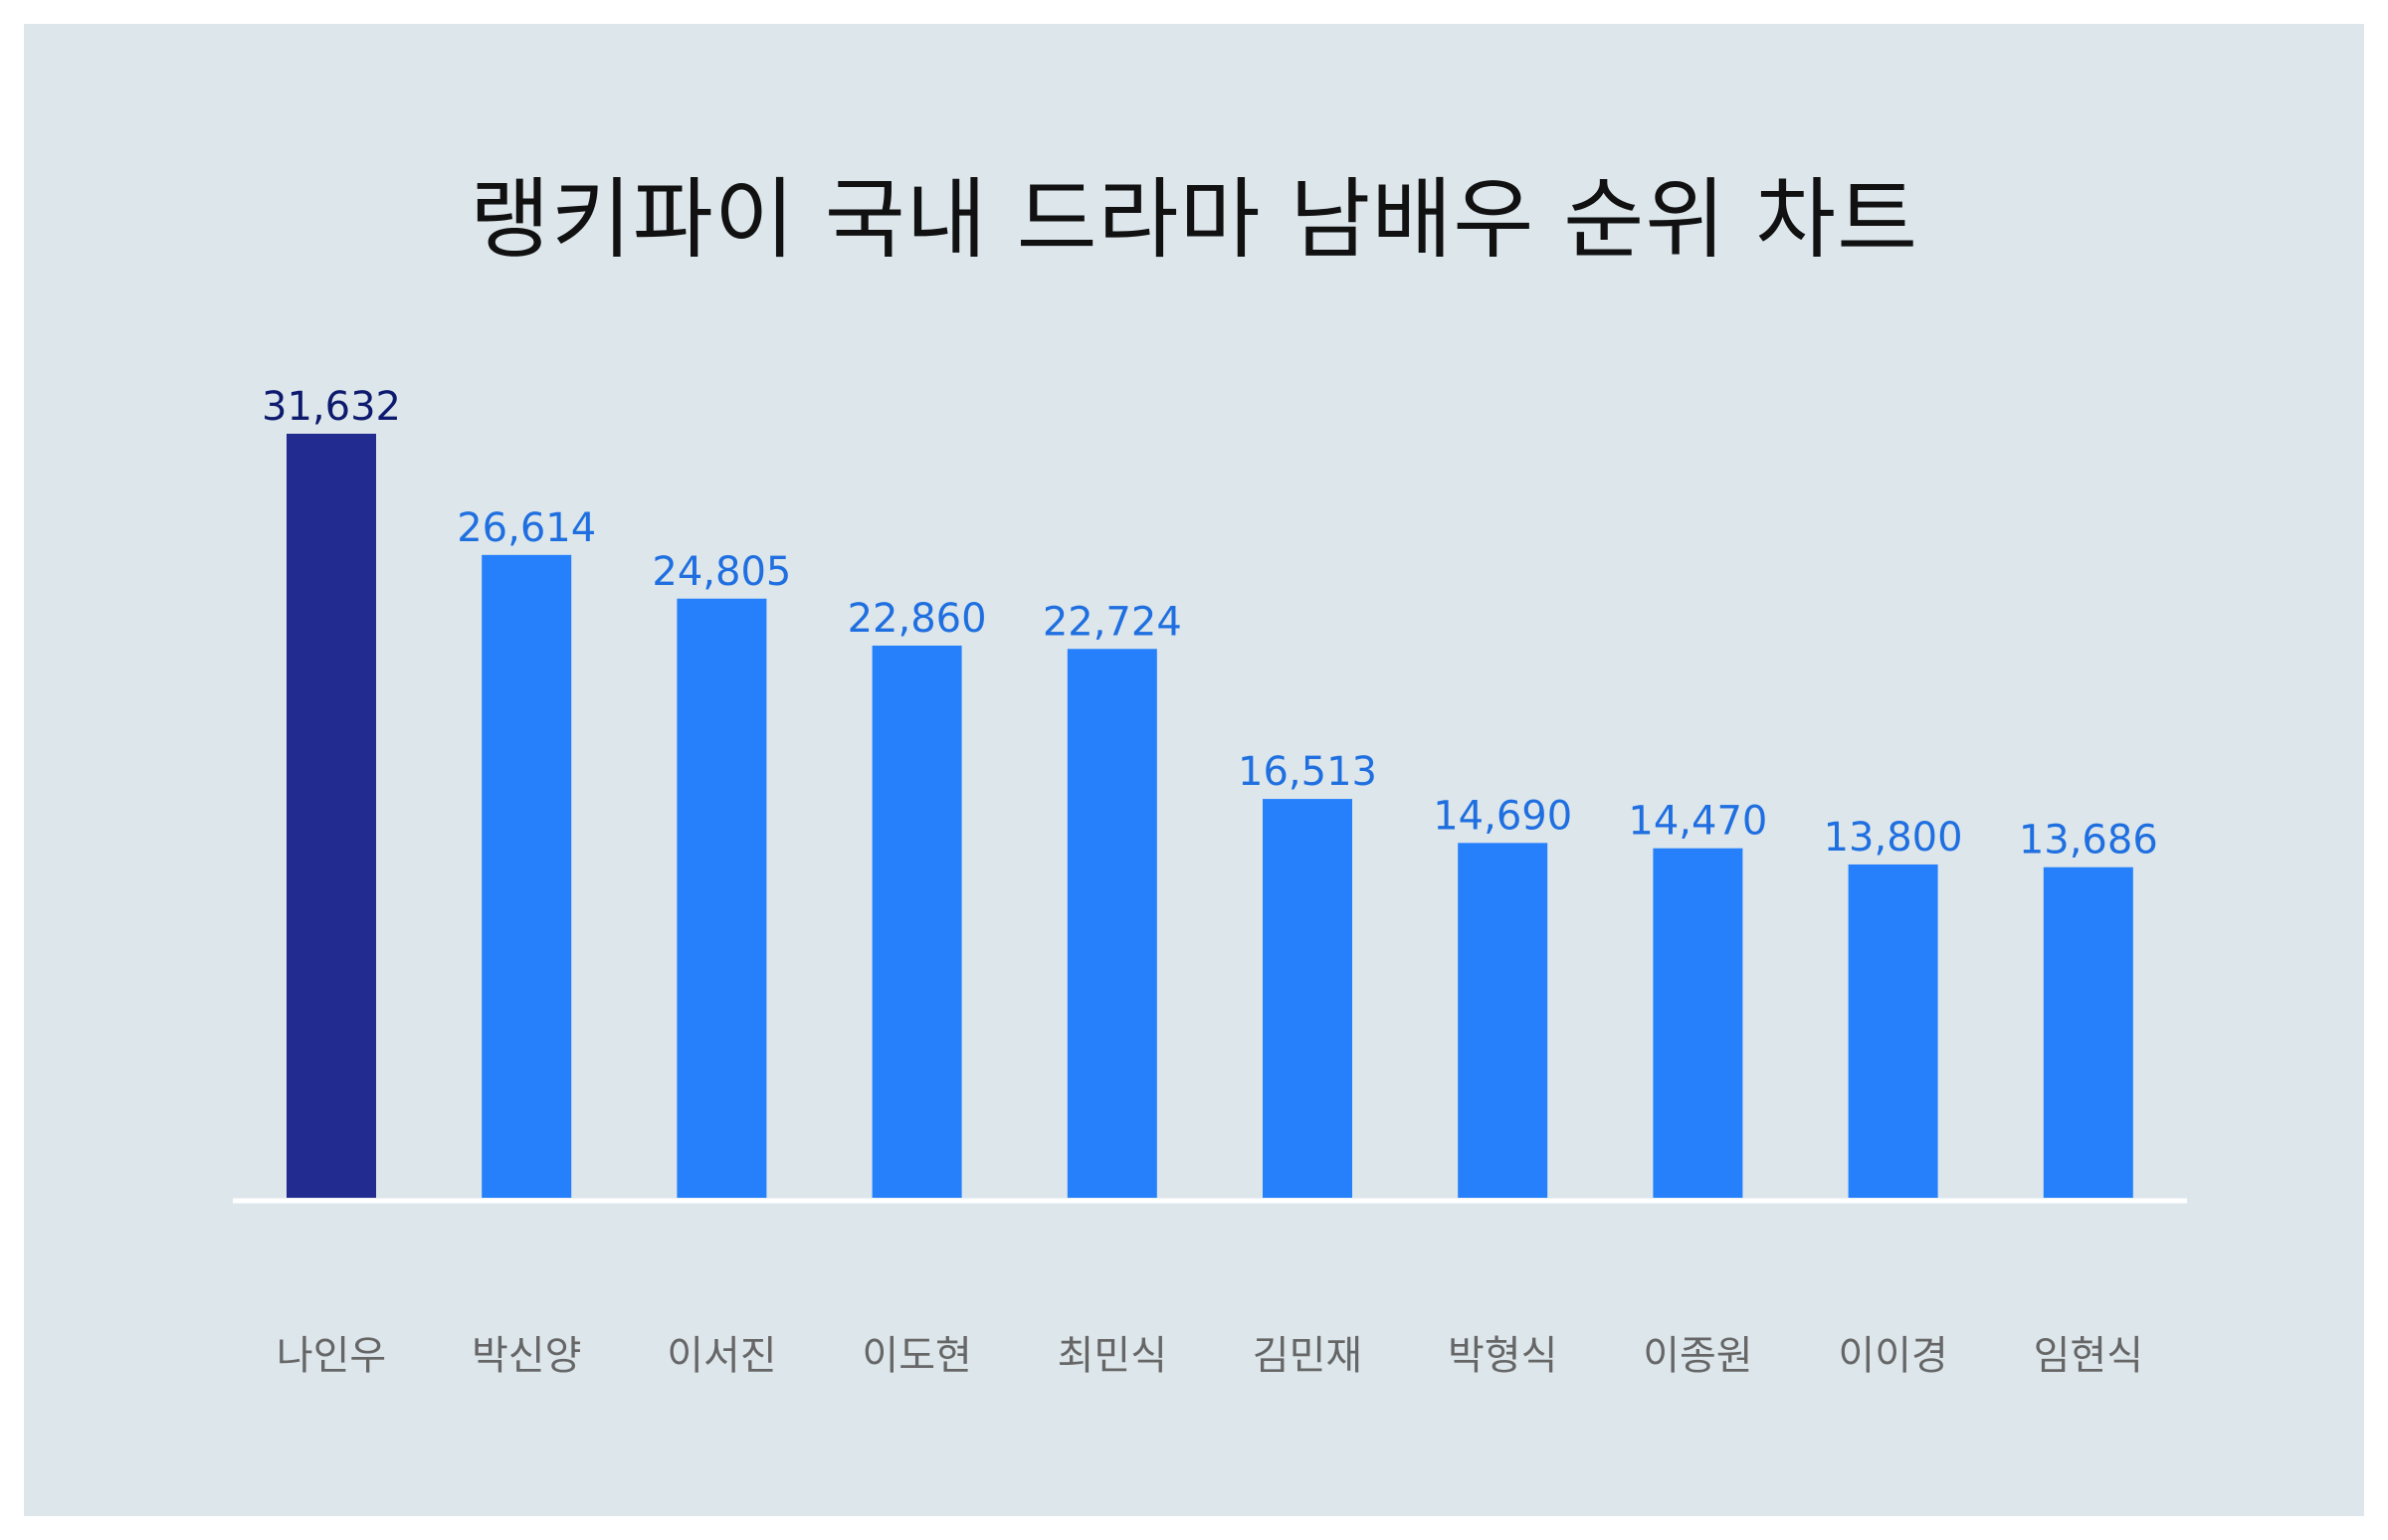 The width and height of the screenshot is (2388, 1540). What do you see at coordinates (1697, 1356) in the screenshot?
I see `category-label-8: 이종원` at bounding box center [1697, 1356].